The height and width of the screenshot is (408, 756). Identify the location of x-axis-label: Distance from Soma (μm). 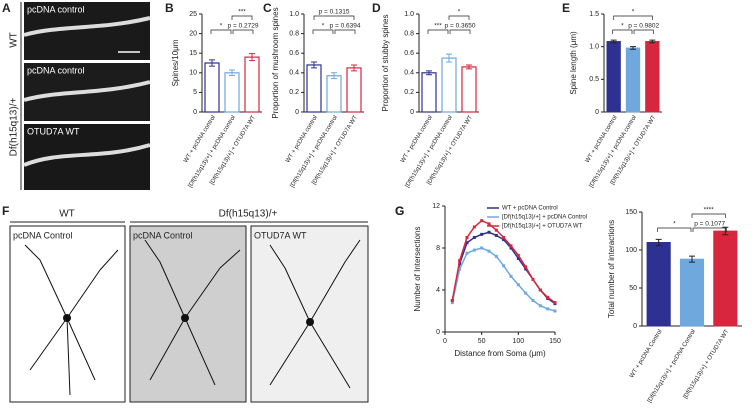
(500, 353).